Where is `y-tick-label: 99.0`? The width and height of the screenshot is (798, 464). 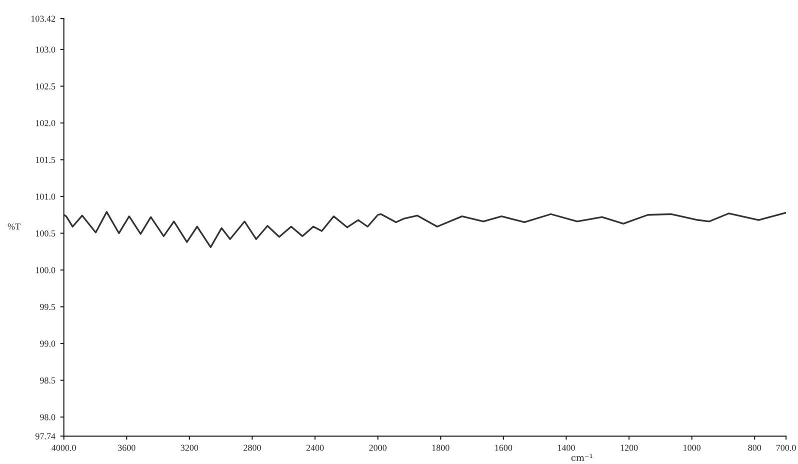
y-tick-label: 99.0 is located at coordinates (48, 343).